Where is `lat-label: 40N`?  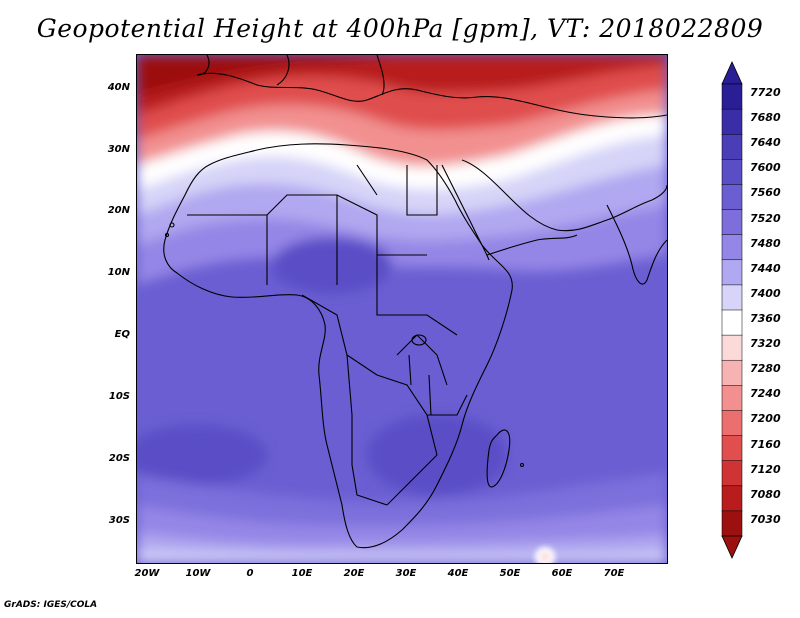 lat-label: 40N is located at coordinates (118, 87).